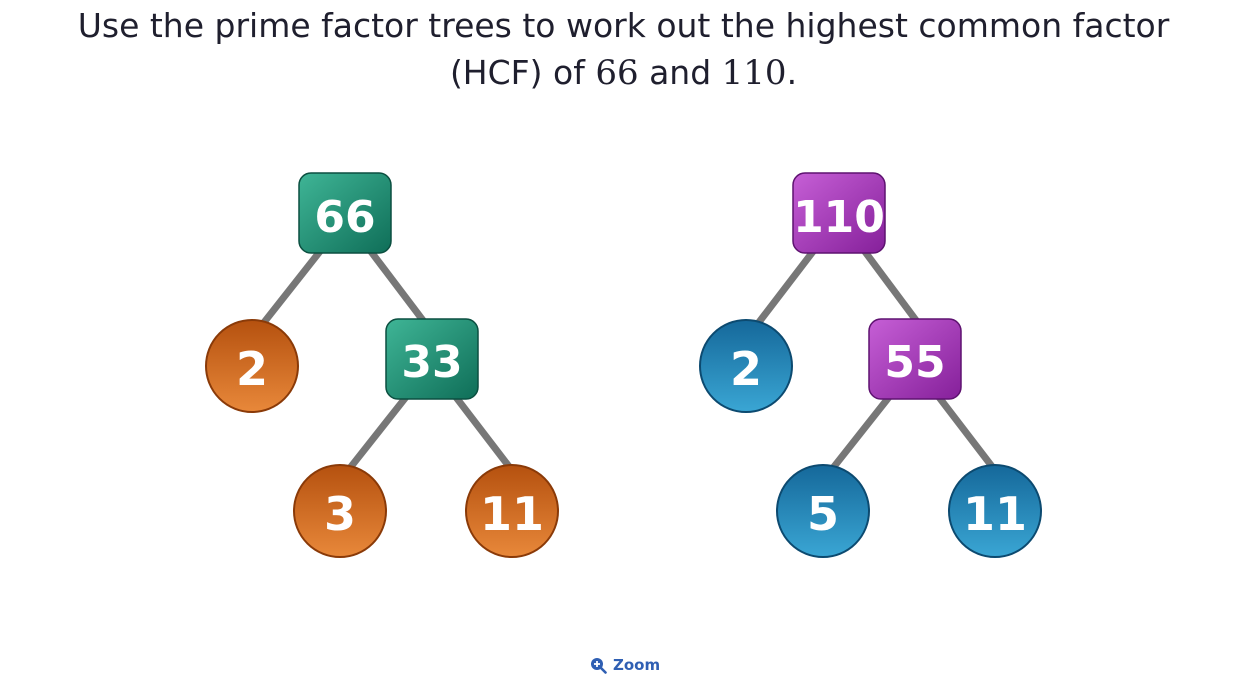  I want to click on prime-label-3: 3, so click(340, 514).